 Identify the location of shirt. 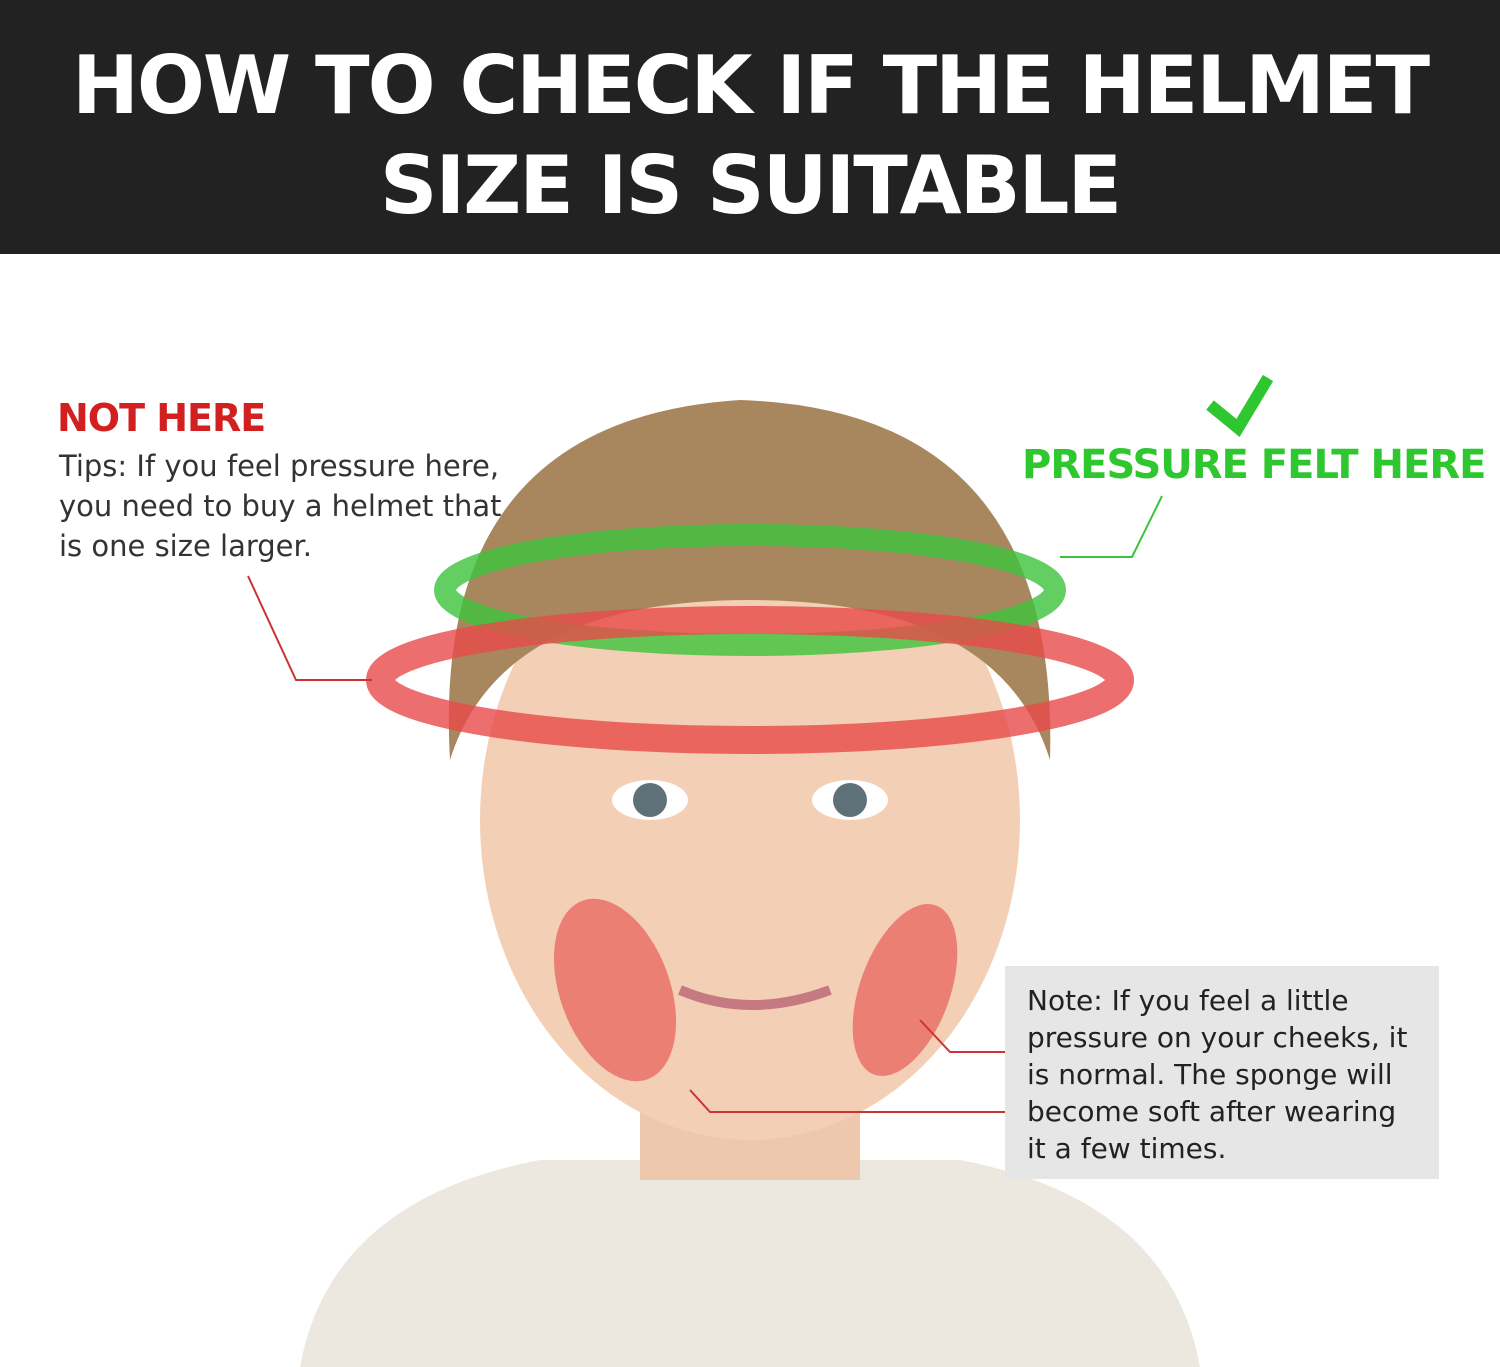
(750, 1263).